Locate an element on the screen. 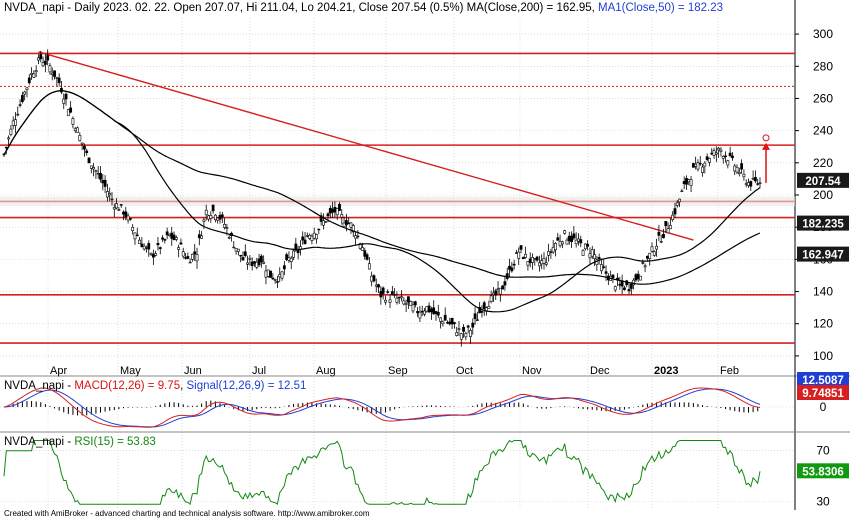  x-tick-label: Feb is located at coordinates (729, 371).